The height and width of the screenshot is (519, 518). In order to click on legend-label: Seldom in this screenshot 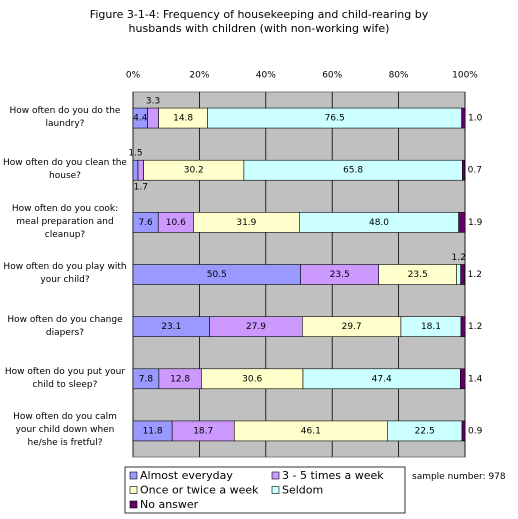, I will do `click(302, 490)`.